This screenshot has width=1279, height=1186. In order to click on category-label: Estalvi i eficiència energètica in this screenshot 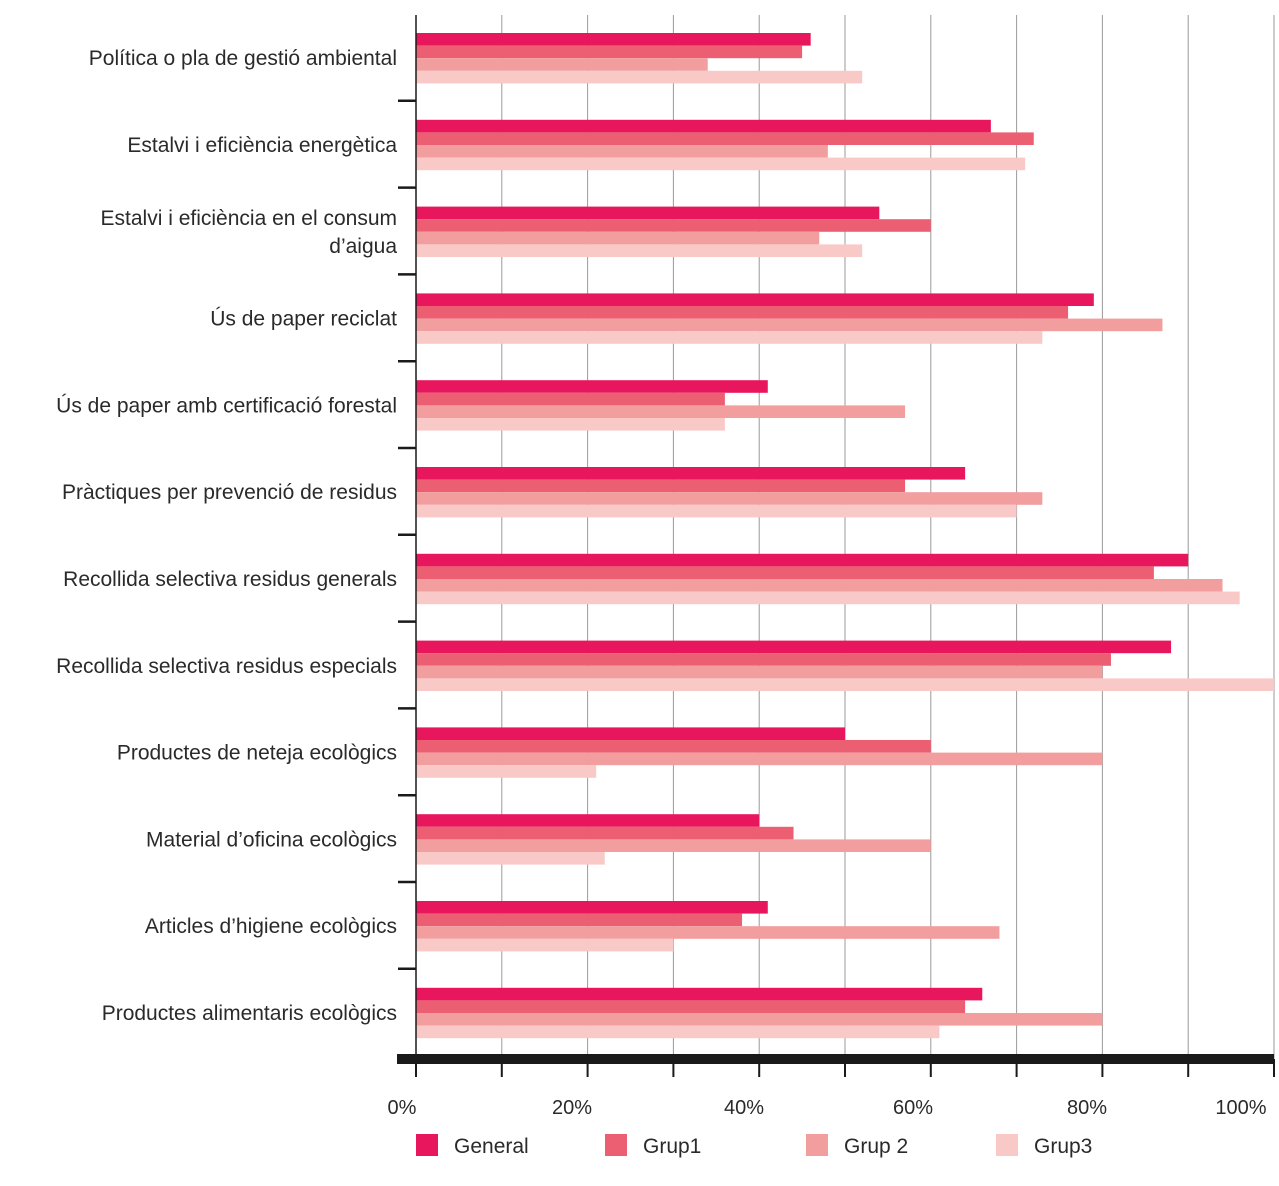, I will do `click(262, 145)`.